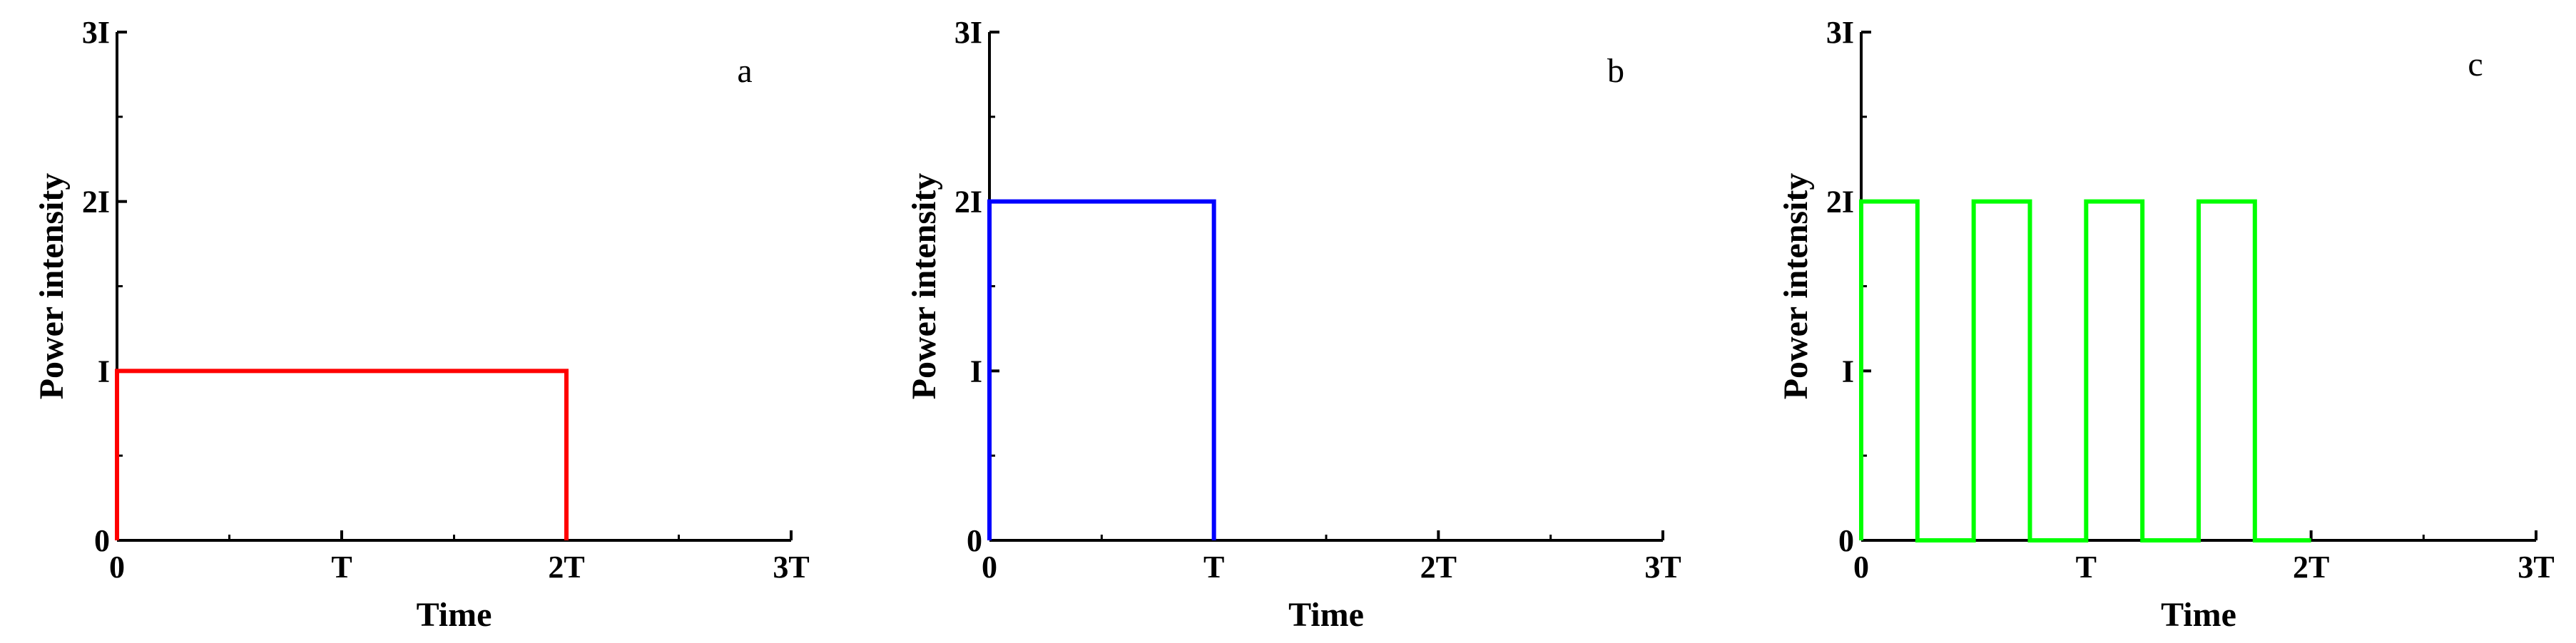 This screenshot has width=2576, height=643. Describe the element at coordinates (744, 71) in the screenshot. I see `panel-label: a` at that location.